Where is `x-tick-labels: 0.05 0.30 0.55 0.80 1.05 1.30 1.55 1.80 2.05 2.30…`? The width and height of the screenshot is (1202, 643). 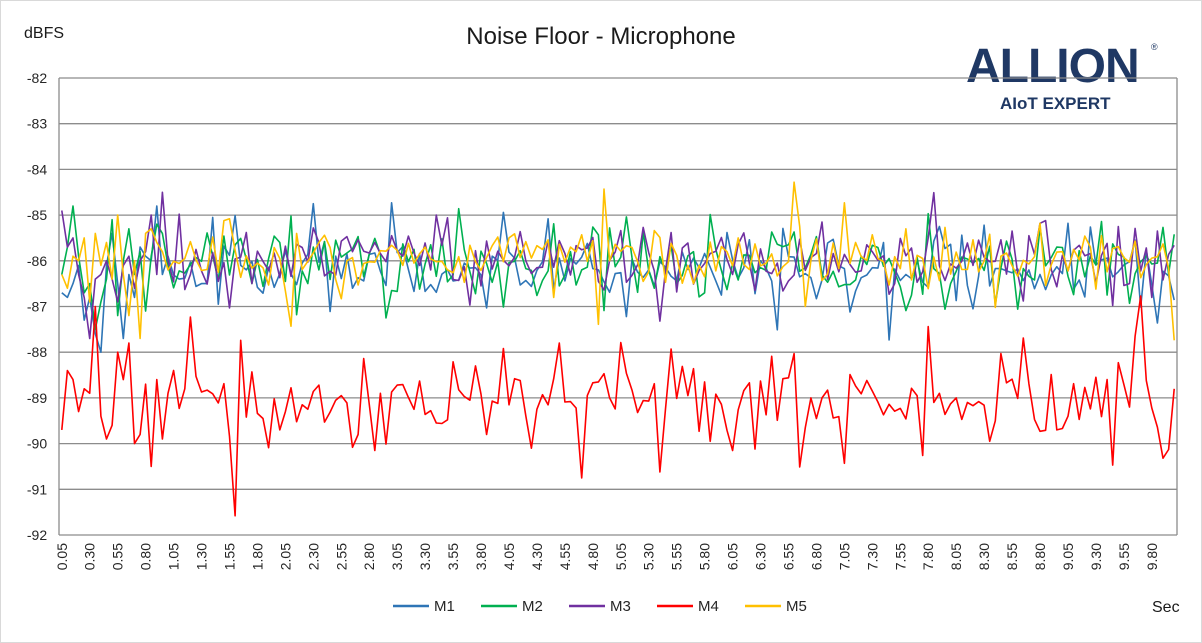
x-tick-labels: 0.05 0.30 0.55 0.80 1.05 1.30 1.55 1.80 2.05 2.30… is located at coordinates (607, 556).